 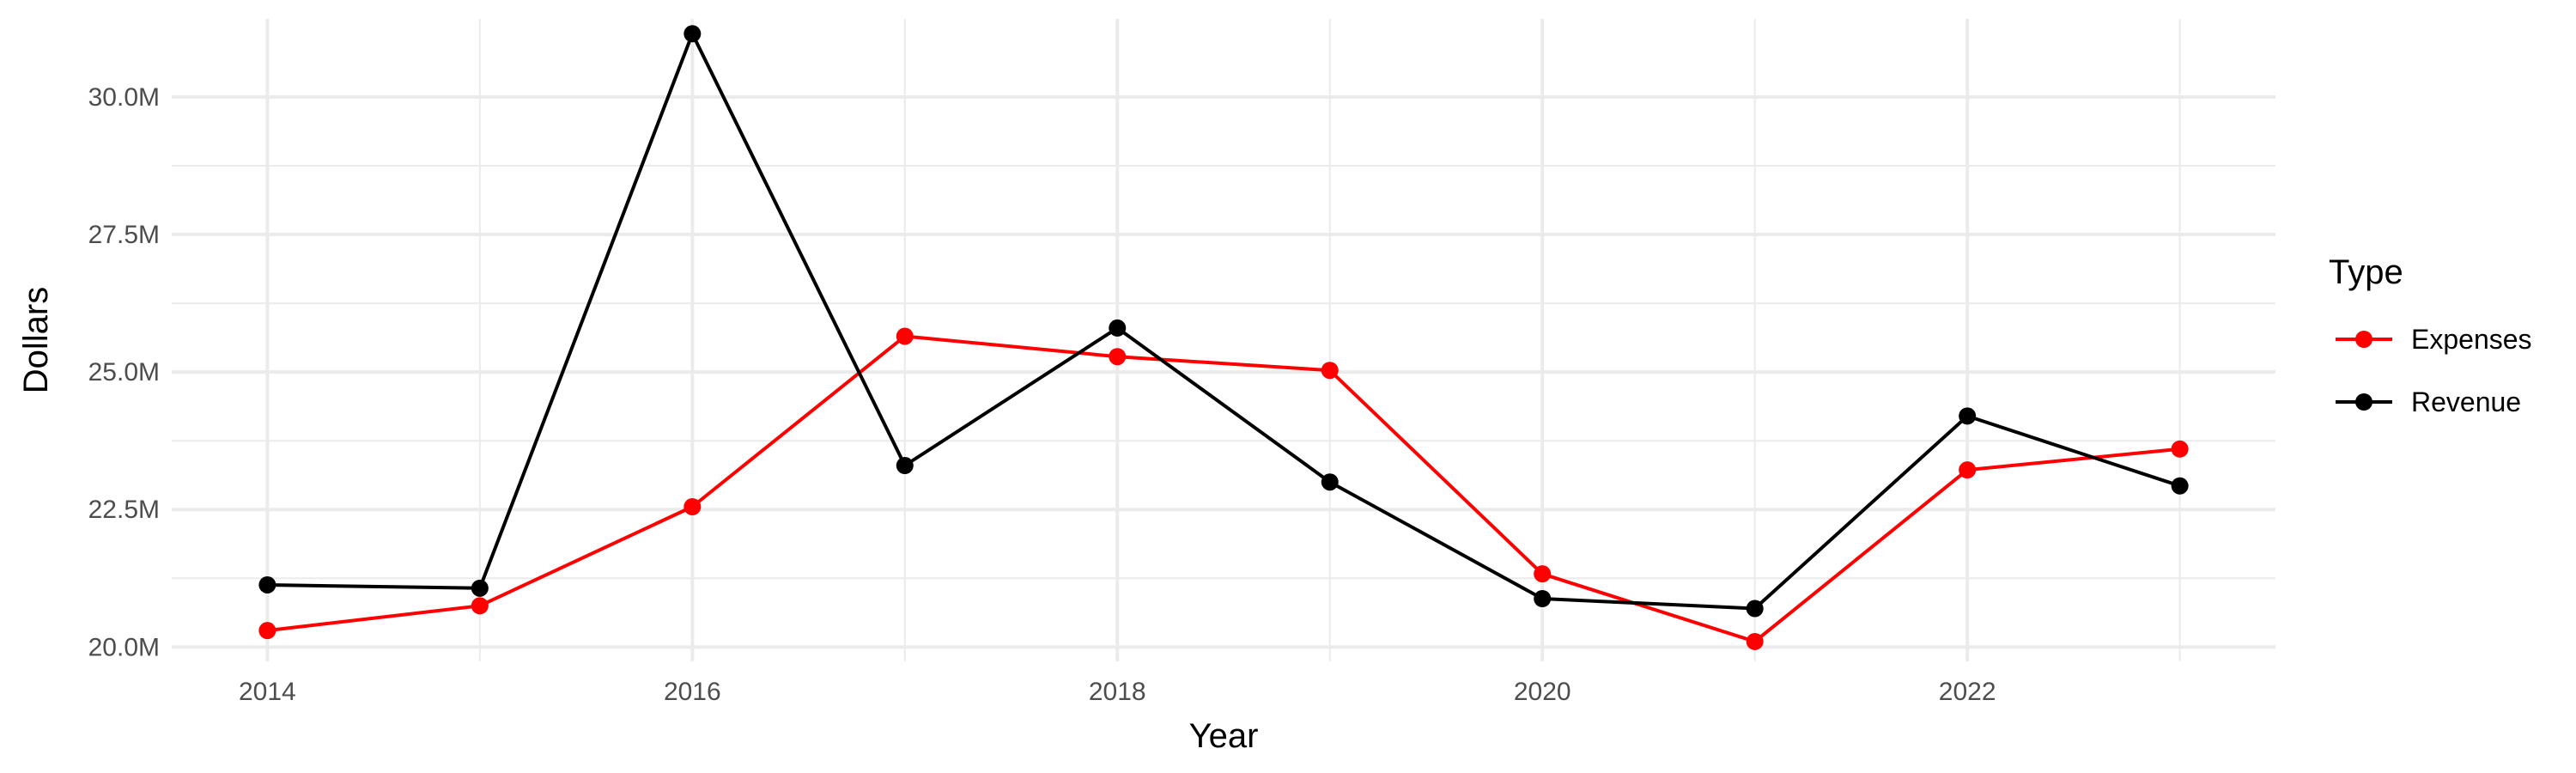 I want to click on y-tick-label: 27.5M, so click(x=124, y=235).